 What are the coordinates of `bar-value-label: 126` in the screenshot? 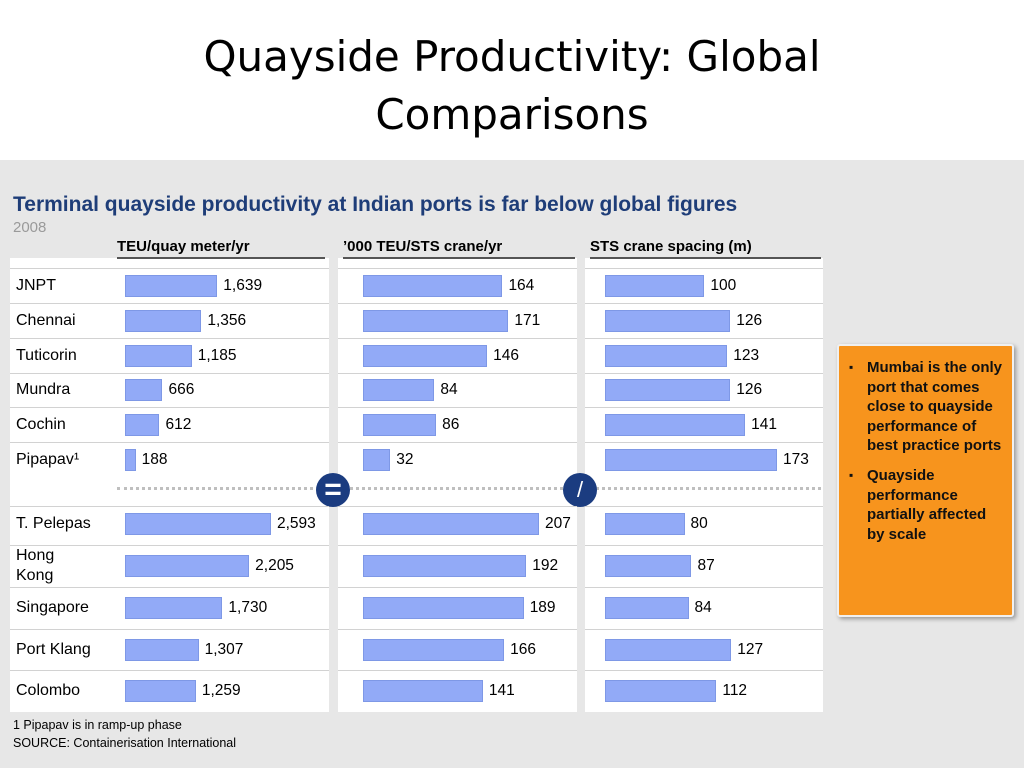 It's located at (749, 389).